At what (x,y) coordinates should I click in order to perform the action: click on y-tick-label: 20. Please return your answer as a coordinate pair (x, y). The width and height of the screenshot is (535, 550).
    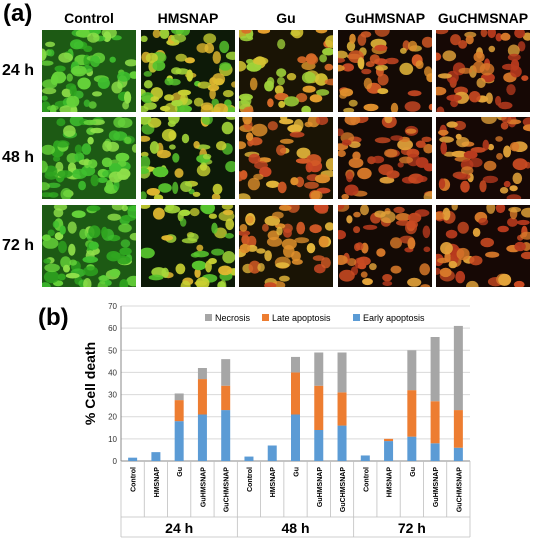
    Looking at the image, I should click on (112, 417).